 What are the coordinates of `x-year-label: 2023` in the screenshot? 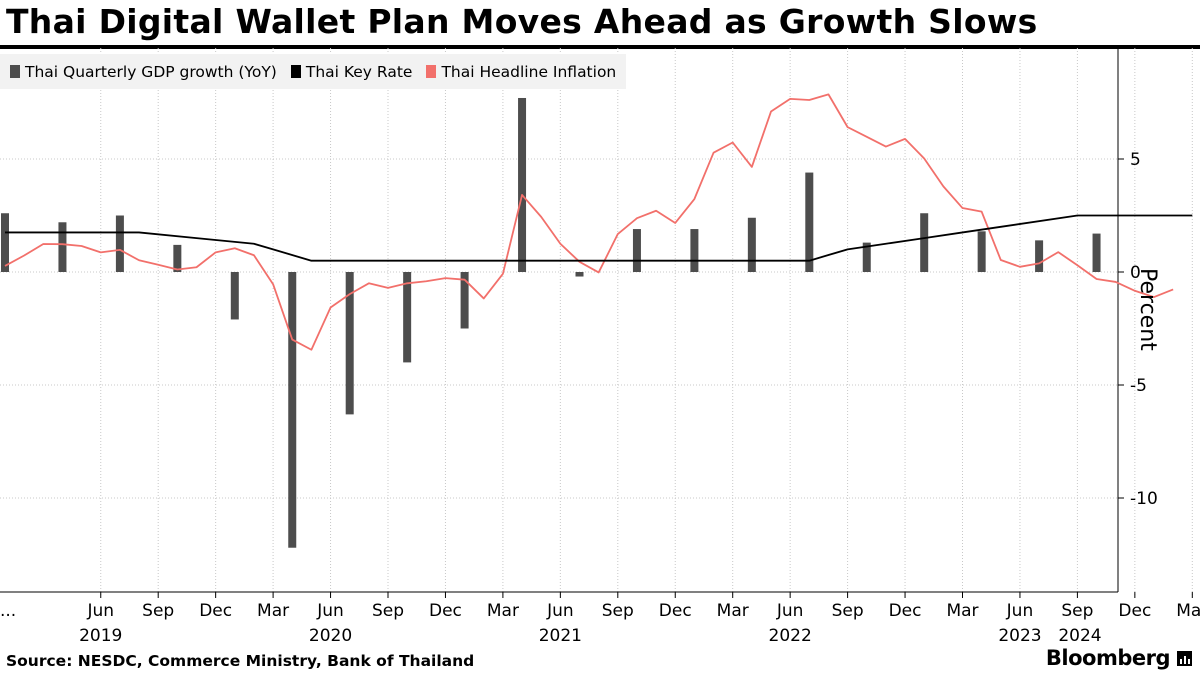 It's located at (1019, 636).